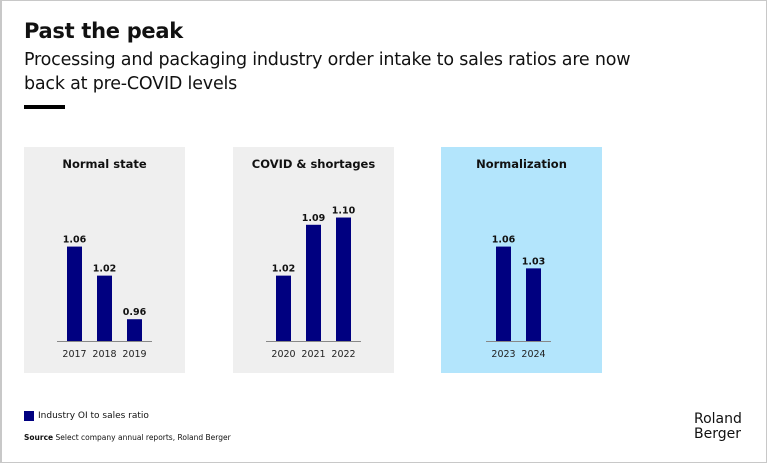  Describe the element at coordinates (74, 354) in the screenshot. I see `x-tick-label-2017: 2017` at that location.